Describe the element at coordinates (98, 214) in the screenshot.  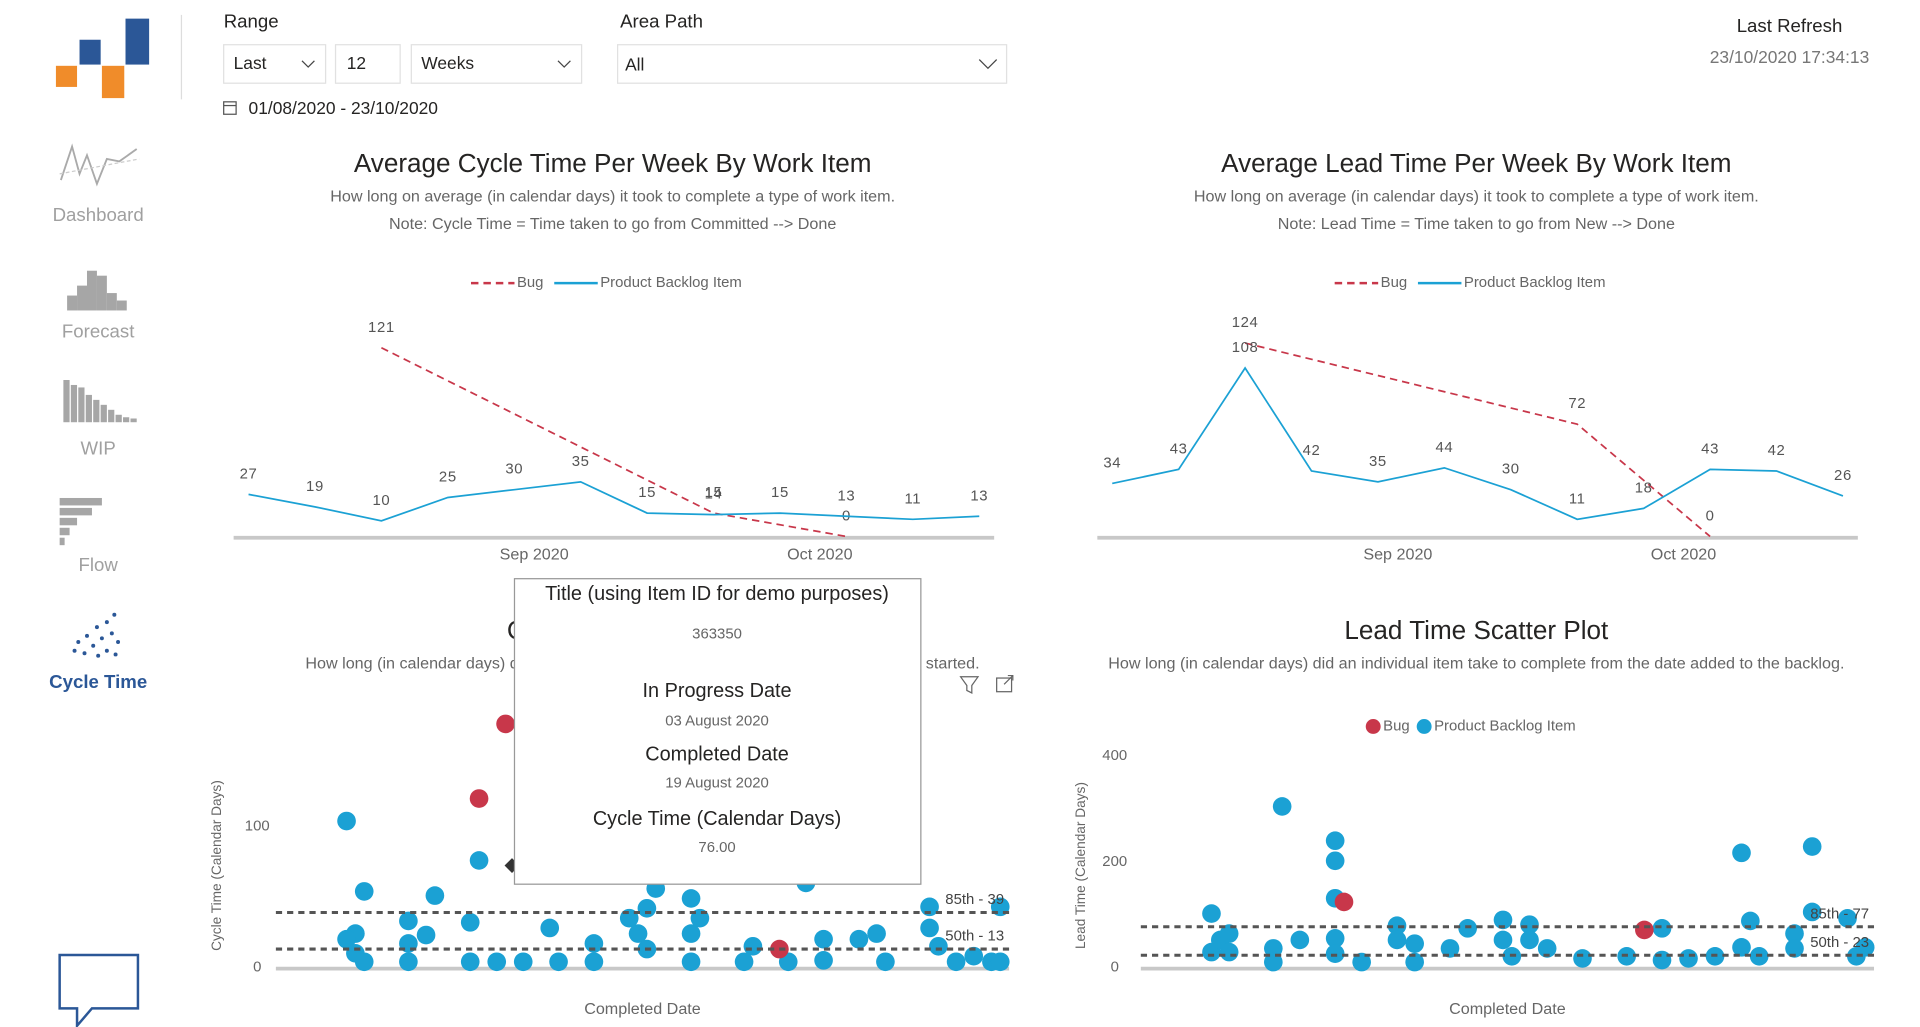
I see `nav-label: Dashboard` at that location.